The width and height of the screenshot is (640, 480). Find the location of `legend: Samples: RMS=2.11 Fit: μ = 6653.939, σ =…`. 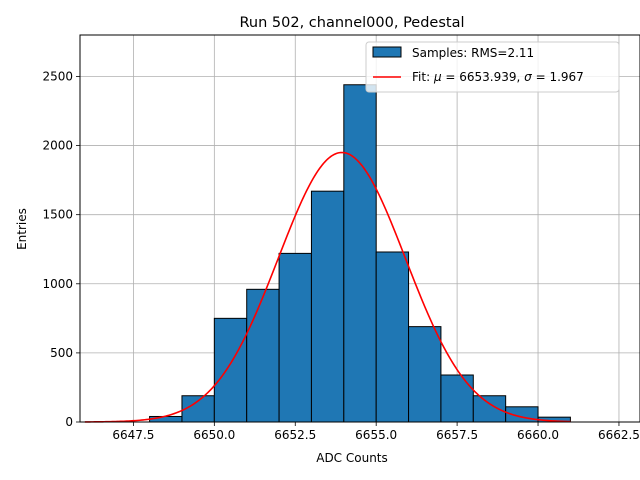

legend: Samples: RMS=2.11 Fit: μ = 6653.939, σ =… is located at coordinates (492, 67).